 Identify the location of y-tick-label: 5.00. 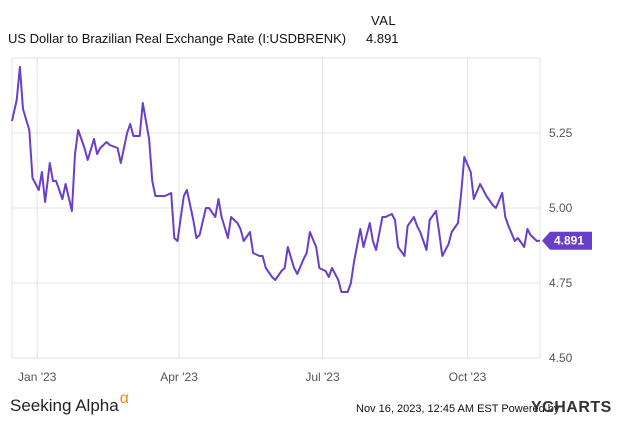
(561, 208).